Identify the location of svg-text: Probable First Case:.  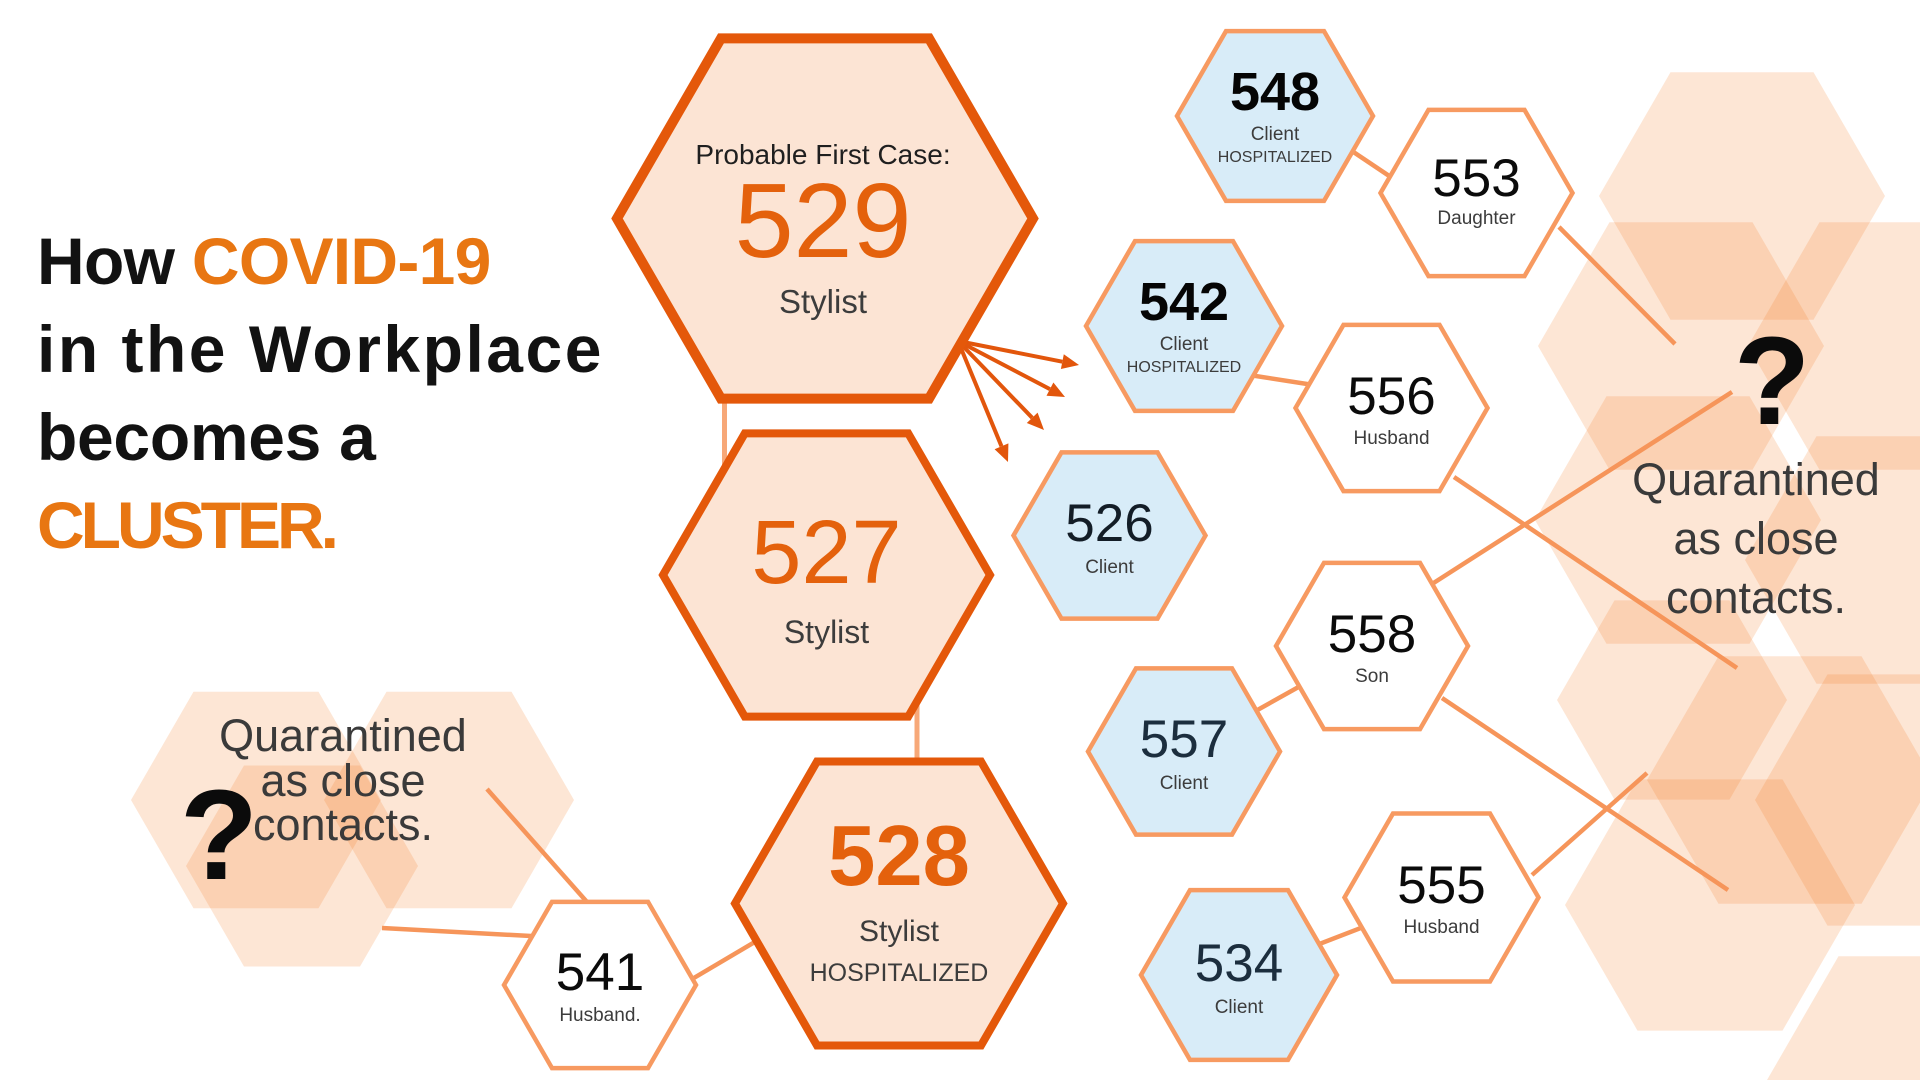
(822, 154).